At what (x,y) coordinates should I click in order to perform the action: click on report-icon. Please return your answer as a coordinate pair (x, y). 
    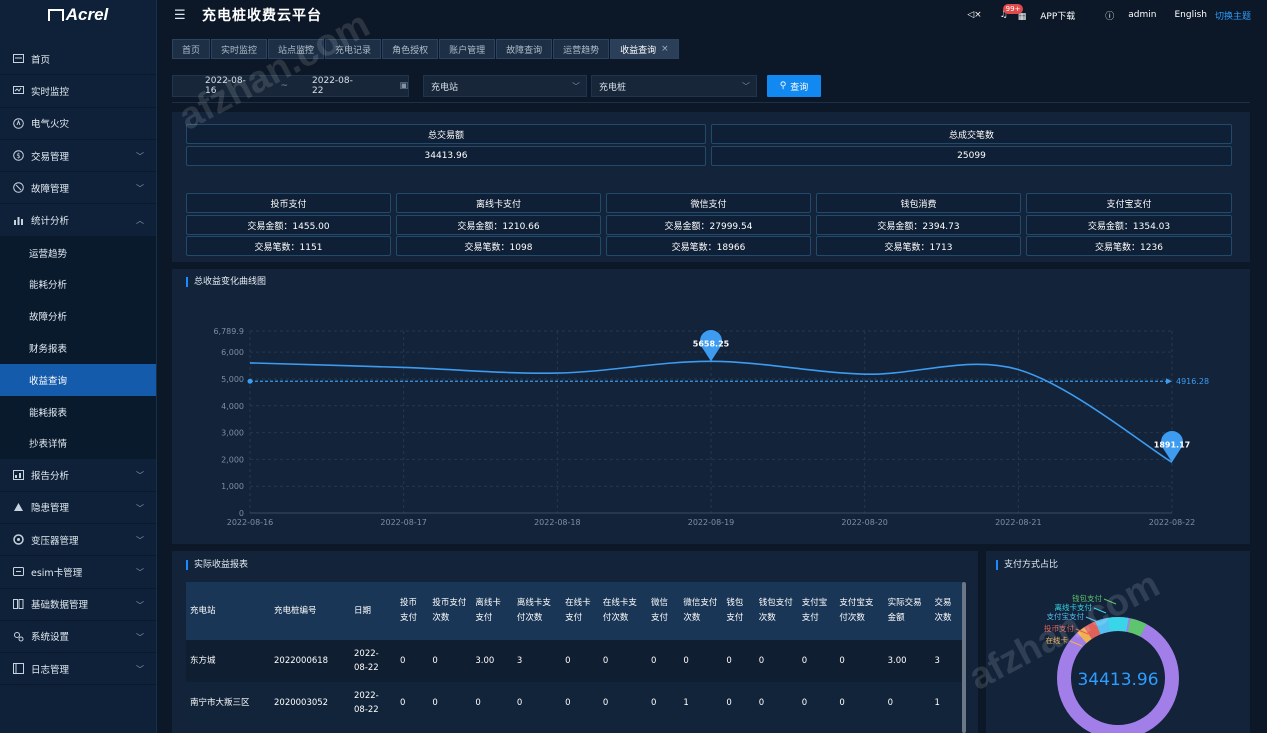
    Looking at the image, I should click on (18, 475).